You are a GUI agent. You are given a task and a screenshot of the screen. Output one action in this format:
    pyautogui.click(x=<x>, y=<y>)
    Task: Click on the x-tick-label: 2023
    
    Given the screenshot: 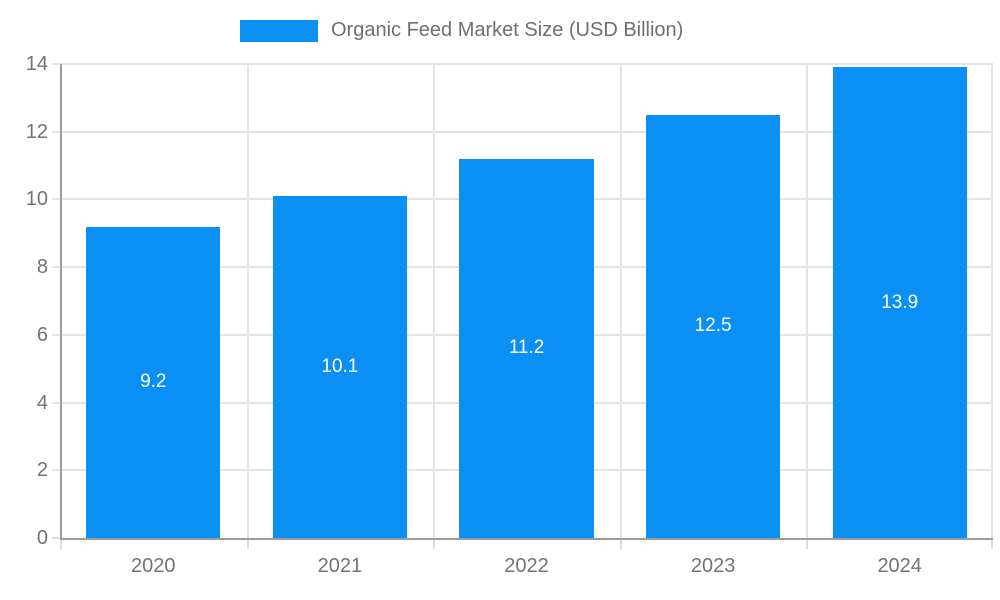 What is the action you would take?
    pyautogui.click(x=713, y=566)
    